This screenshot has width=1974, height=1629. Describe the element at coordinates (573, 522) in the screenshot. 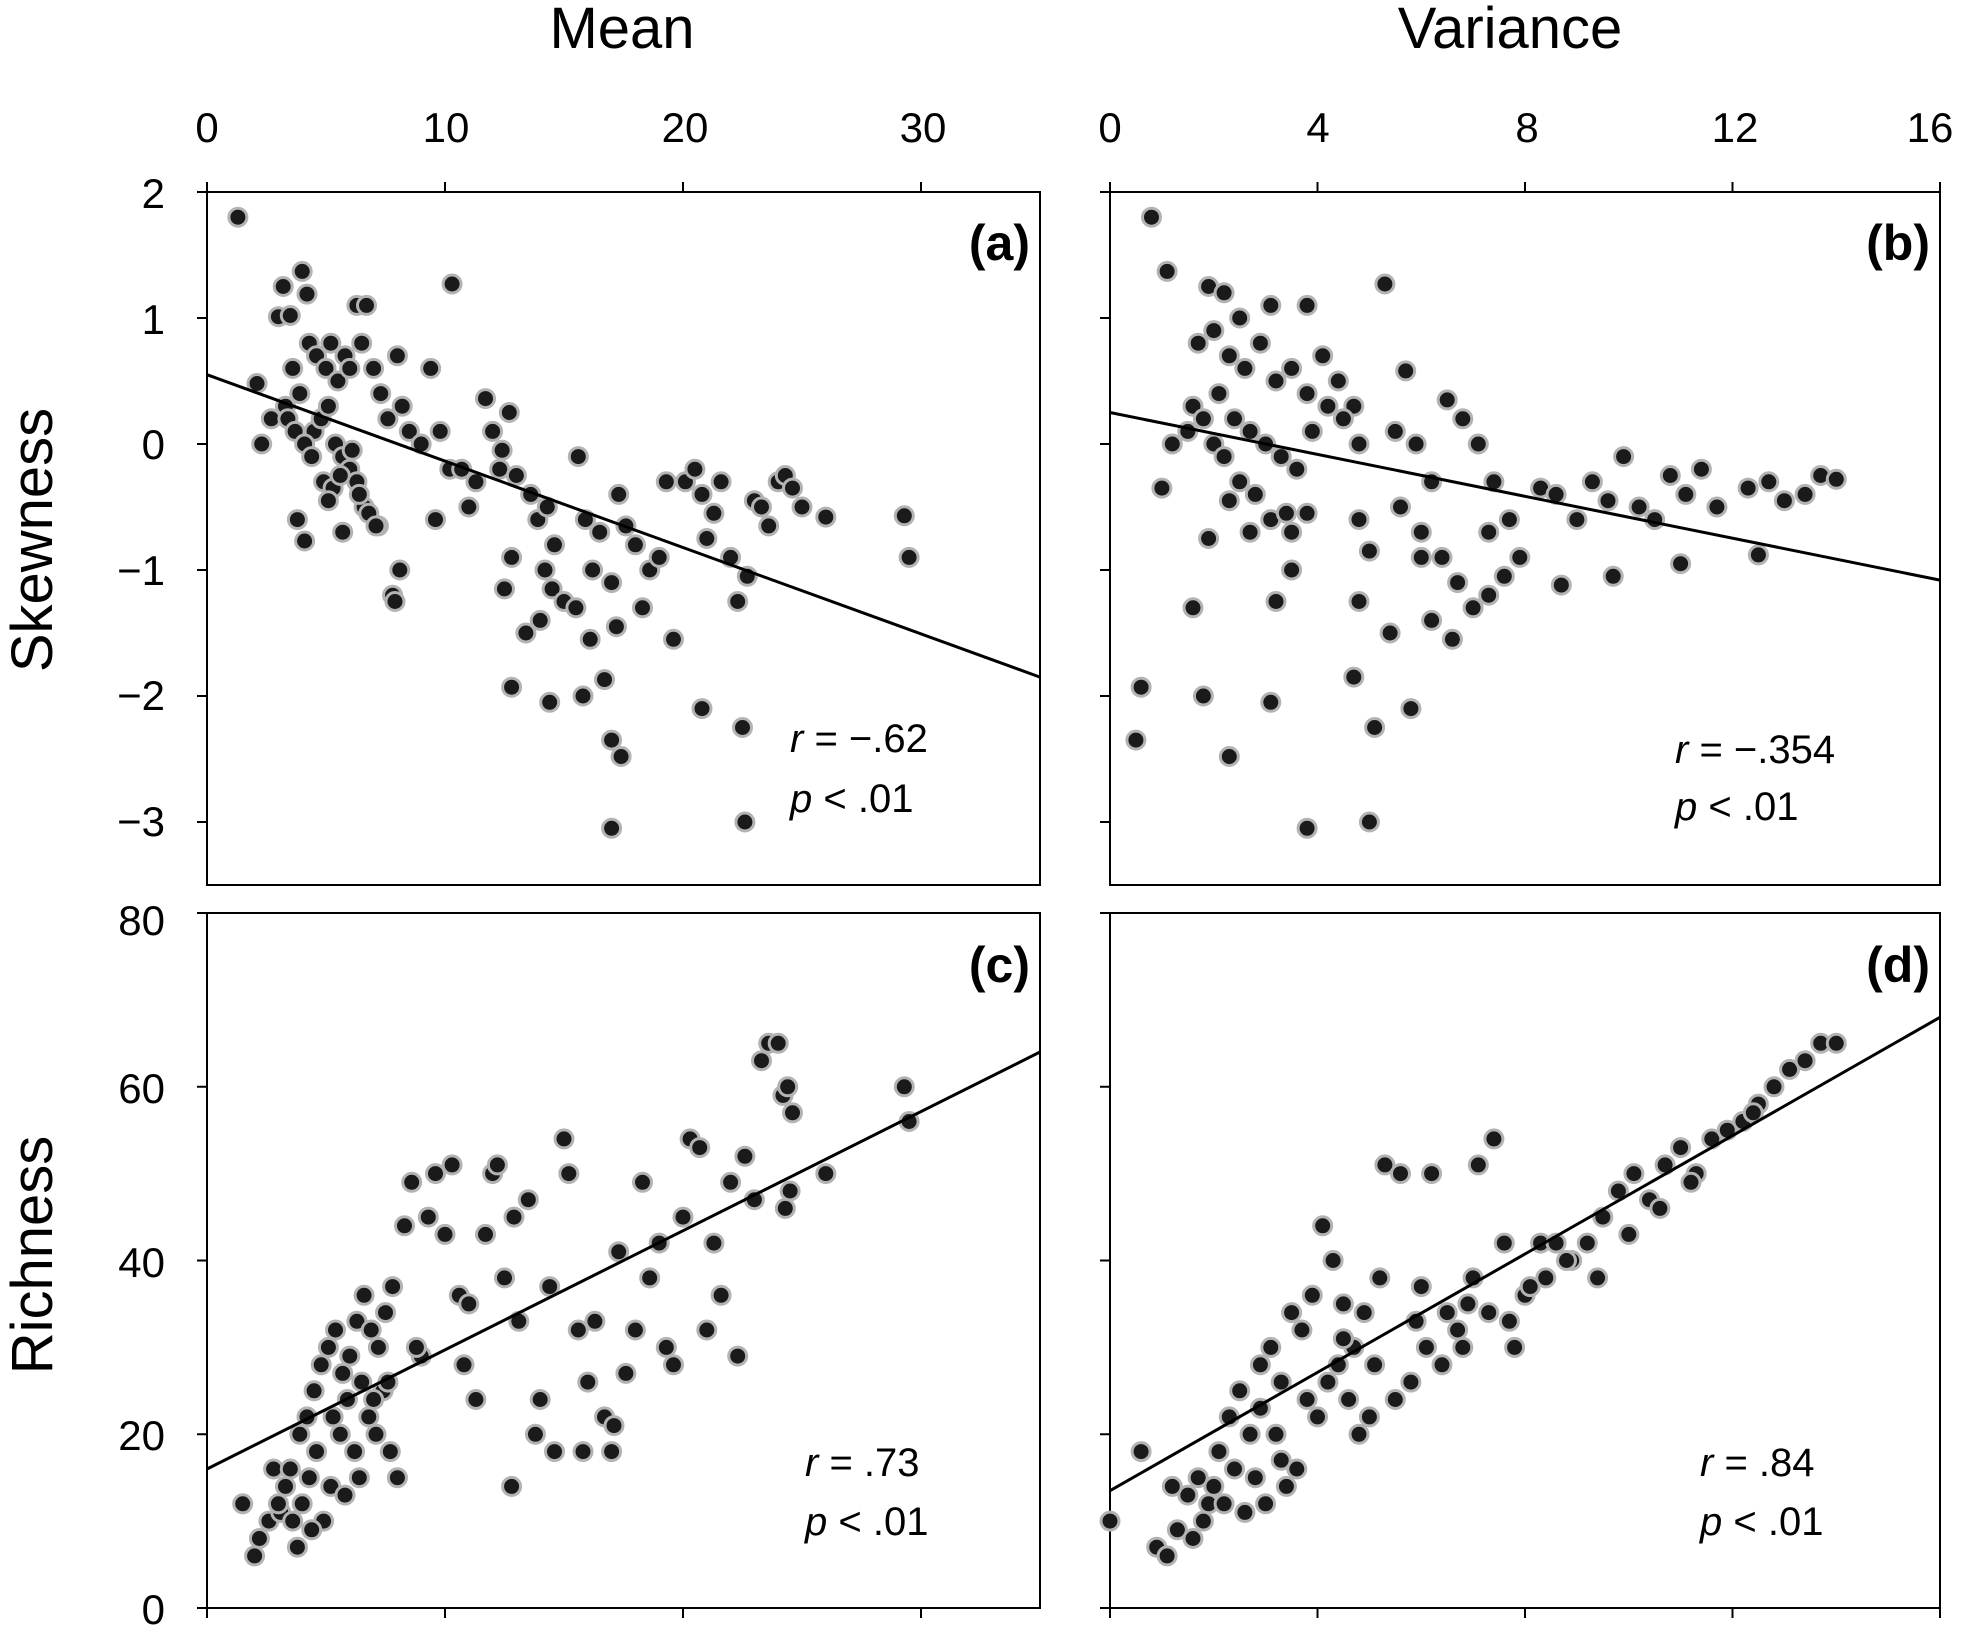

I see `scatter-points` at that location.